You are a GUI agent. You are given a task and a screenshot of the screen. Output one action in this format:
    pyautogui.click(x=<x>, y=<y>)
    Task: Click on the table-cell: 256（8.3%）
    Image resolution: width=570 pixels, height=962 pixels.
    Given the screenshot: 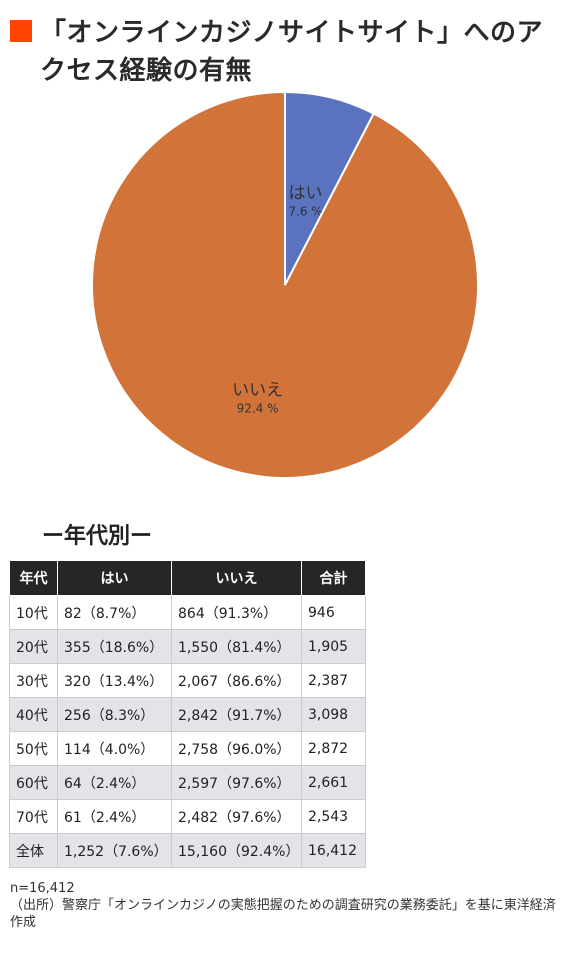 What is the action you would take?
    pyautogui.click(x=114, y=714)
    